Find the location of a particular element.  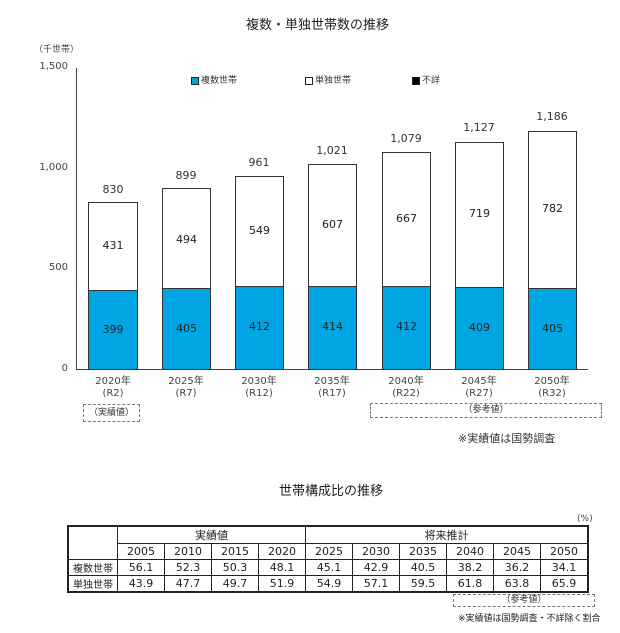

table-title: 世帯構成比の推移 is located at coordinates (331, 491).